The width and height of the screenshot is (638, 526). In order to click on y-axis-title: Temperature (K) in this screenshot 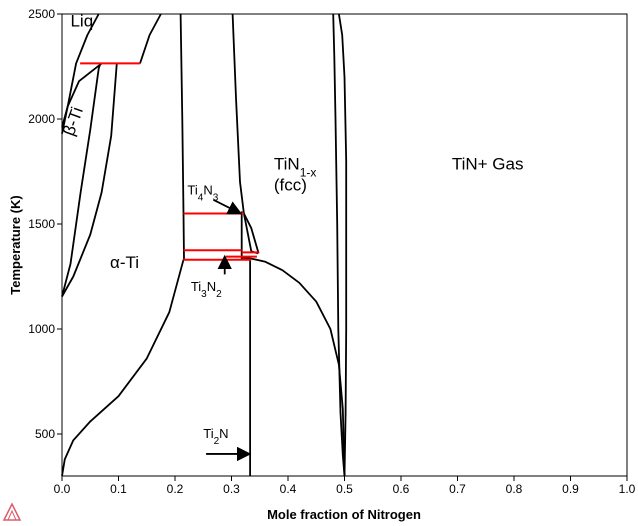, I will do `click(15, 244)`.